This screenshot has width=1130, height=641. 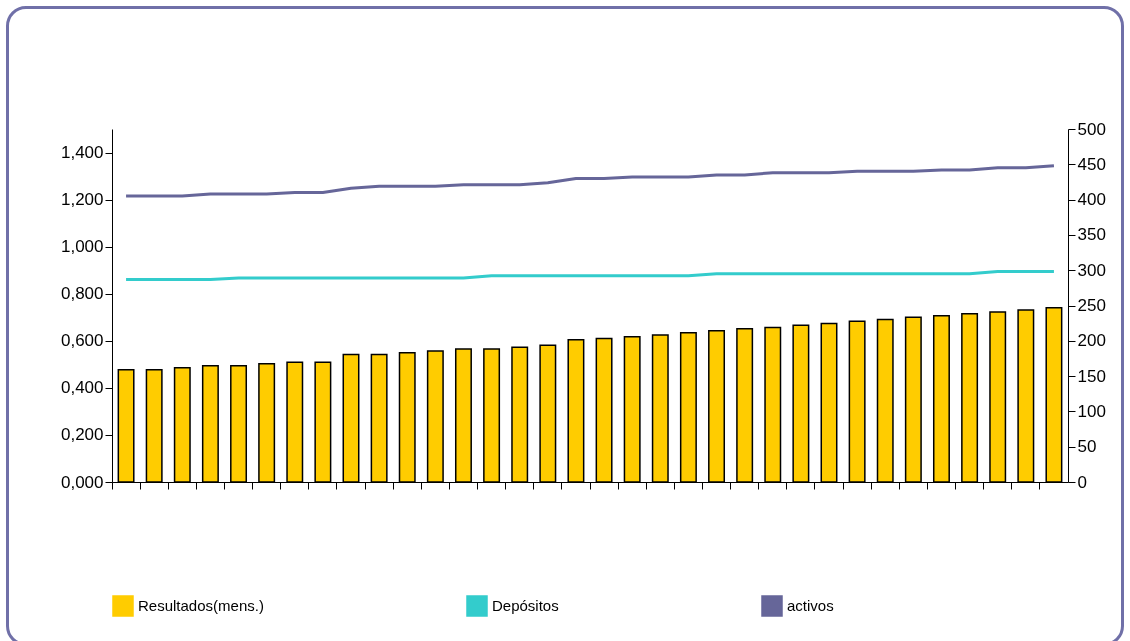 I want to click on y-tick-label: 1,400, so click(x=82, y=153).